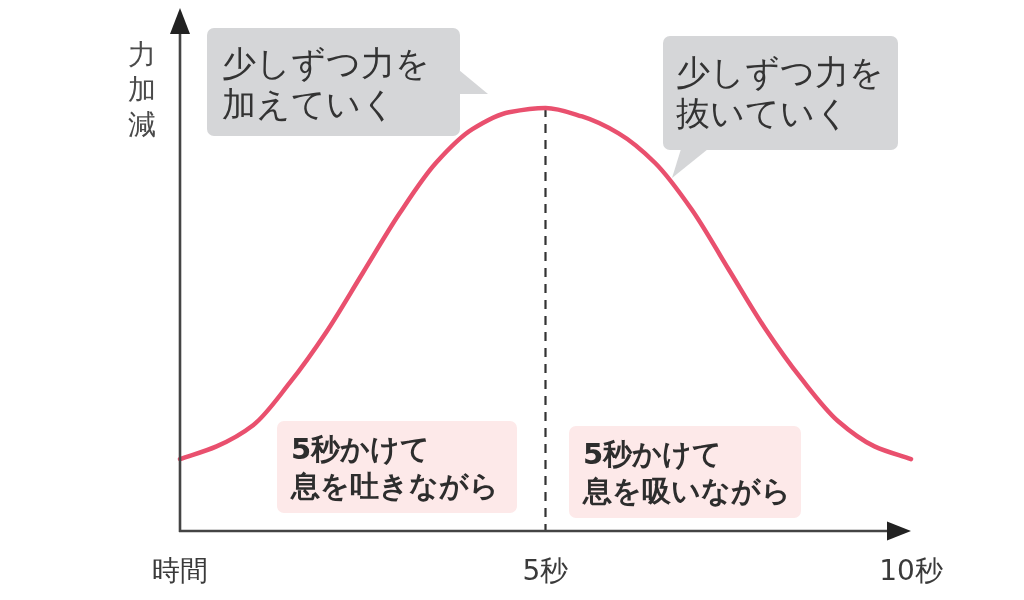  What do you see at coordinates (326, 83) in the screenshot?
I see `annotation: 少しずつ力を加えていく` at bounding box center [326, 83].